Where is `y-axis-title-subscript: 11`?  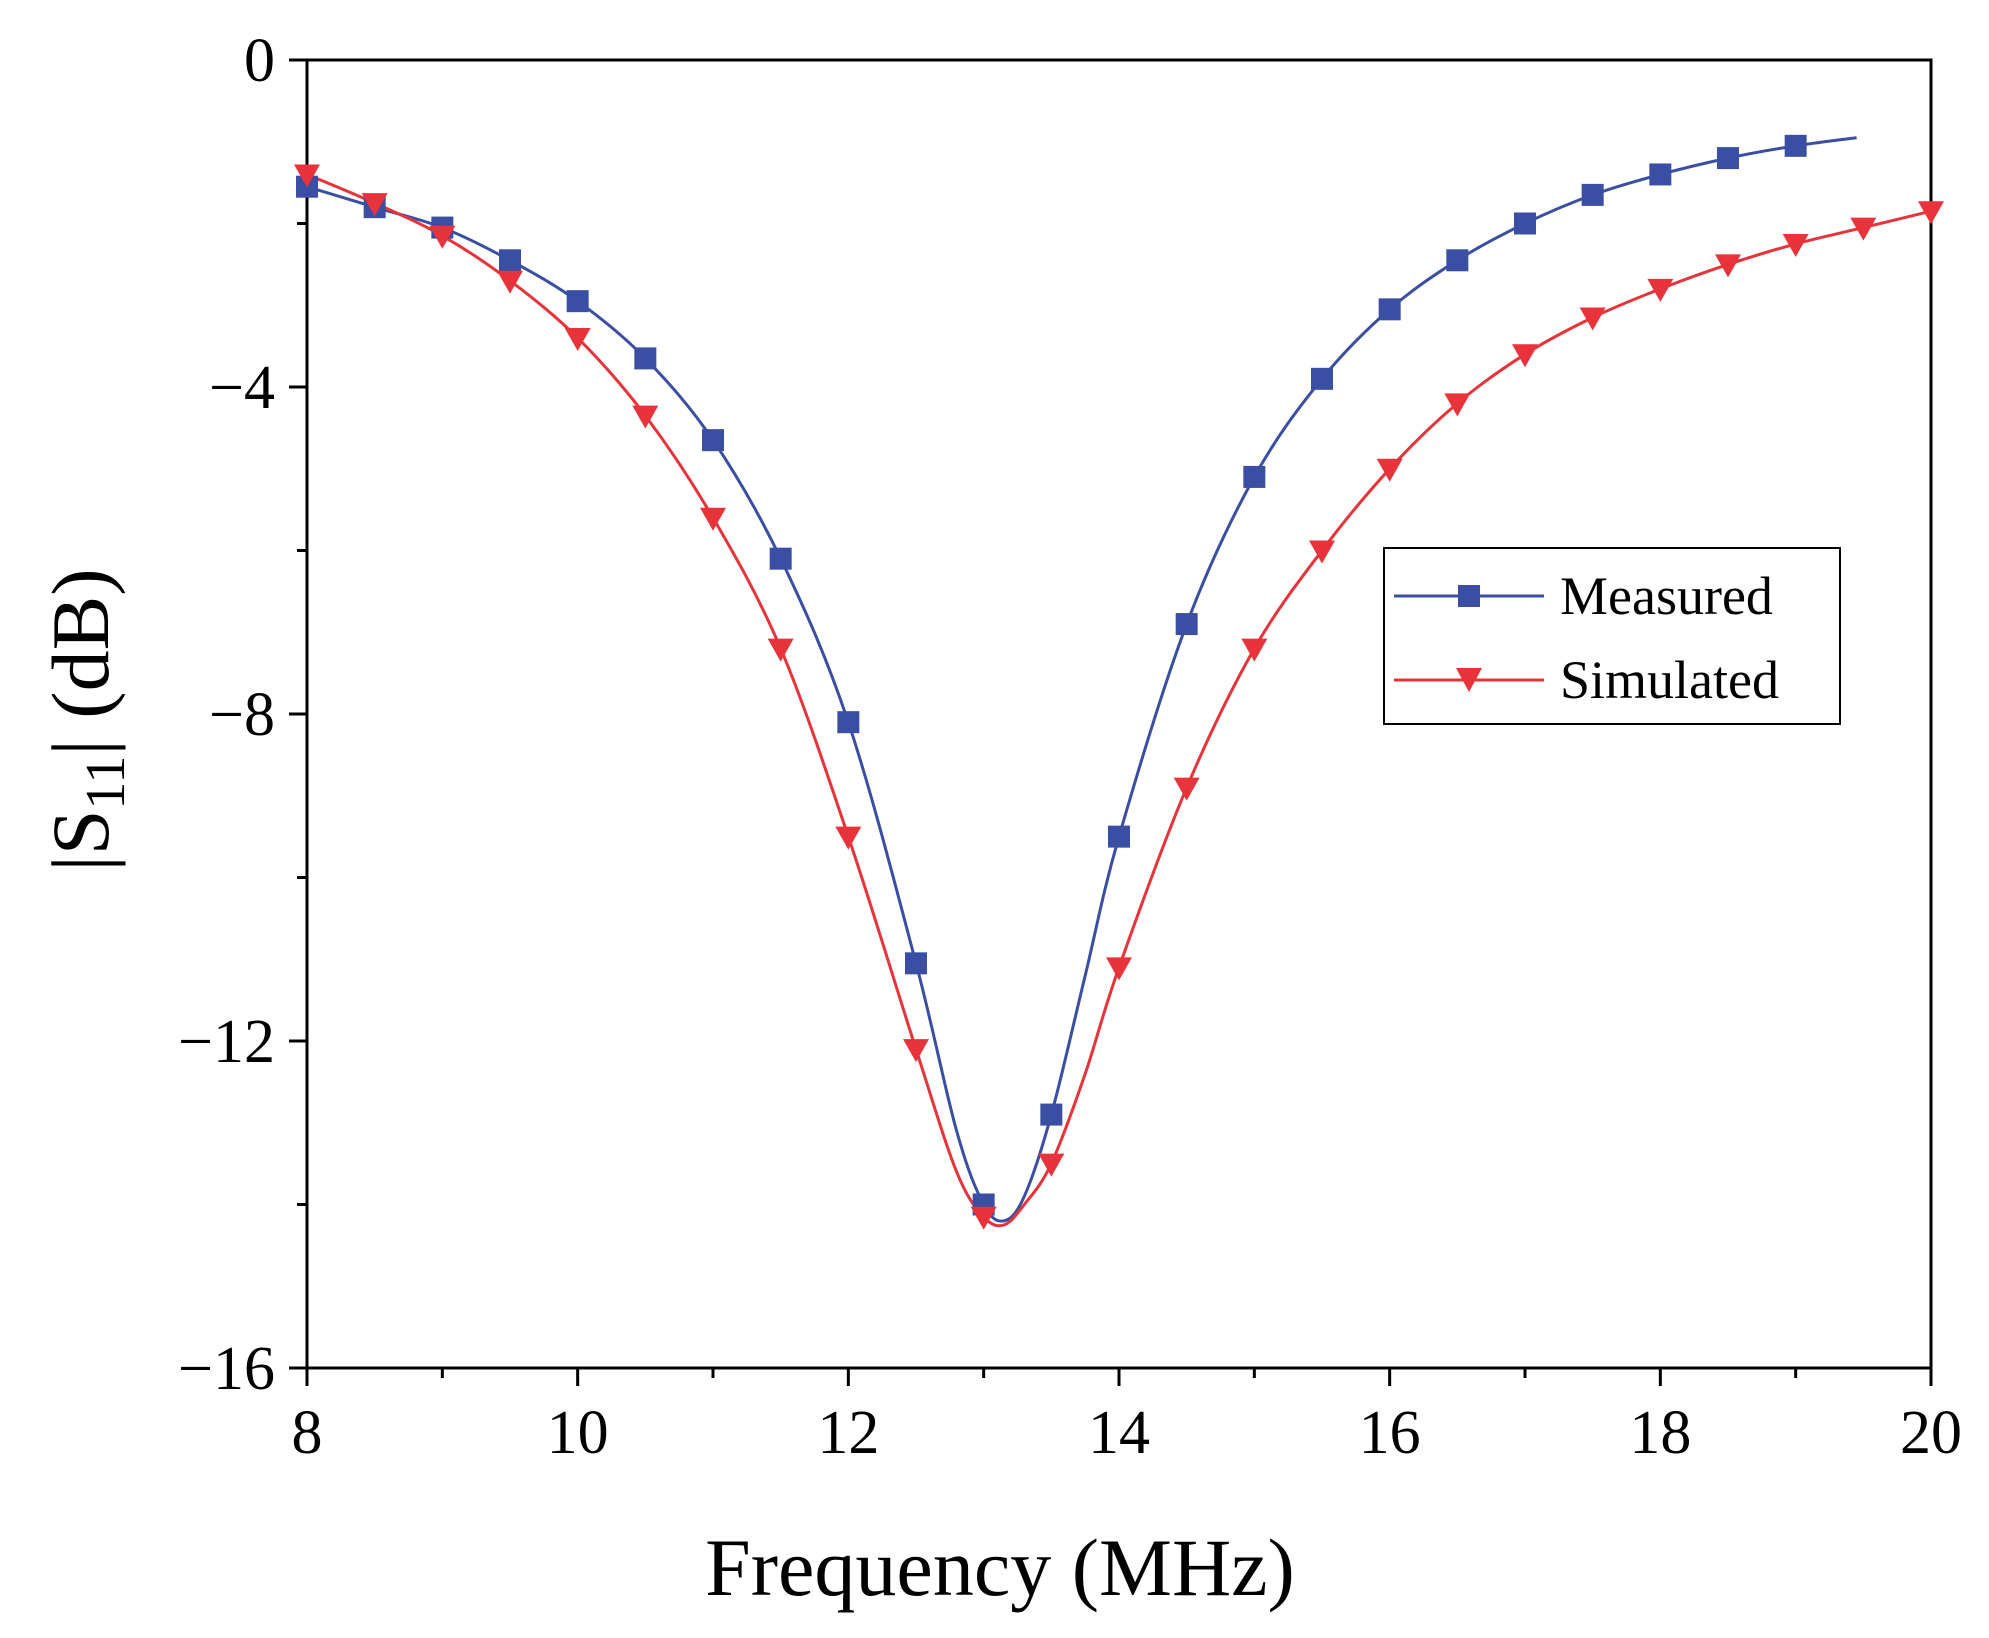
y-axis-title-subscript: 11 is located at coordinates (106, 783).